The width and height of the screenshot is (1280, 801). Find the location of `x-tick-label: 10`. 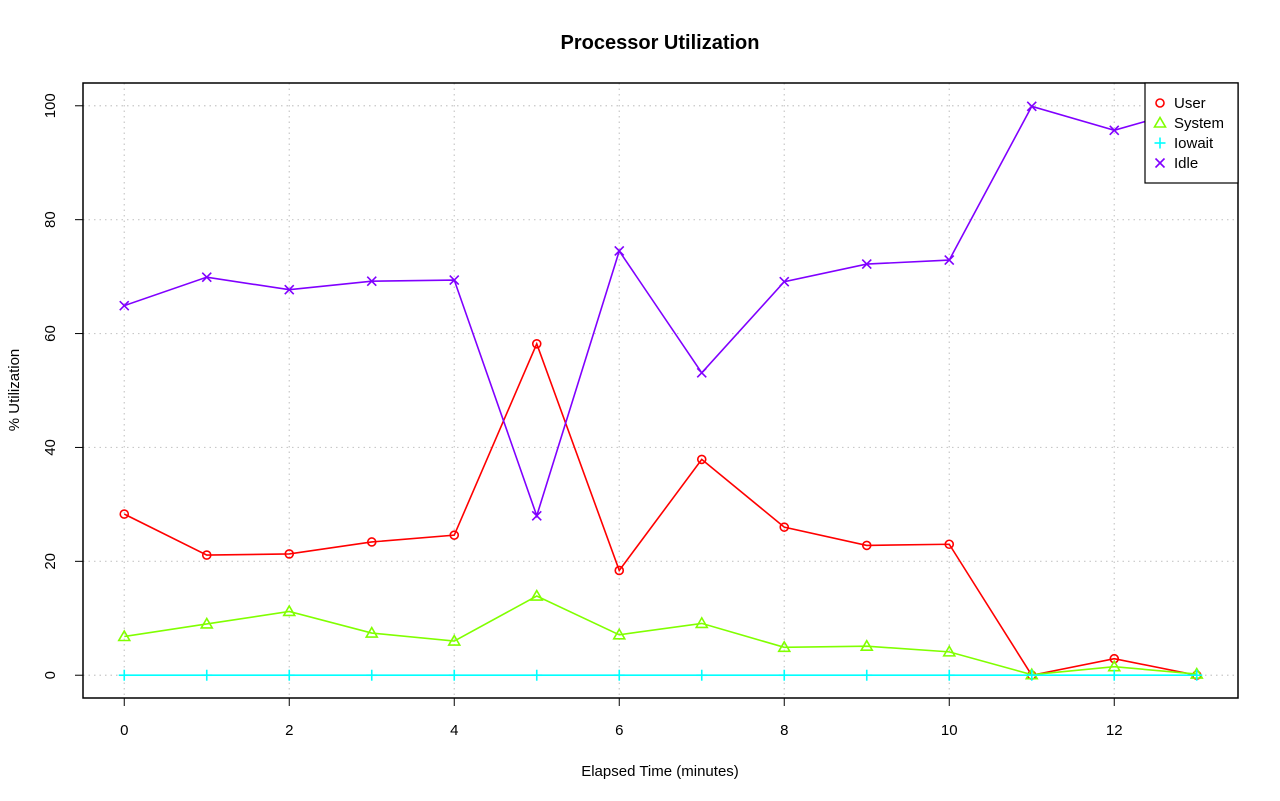

x-tick-label: 10 is located at coordinates (949, 730).